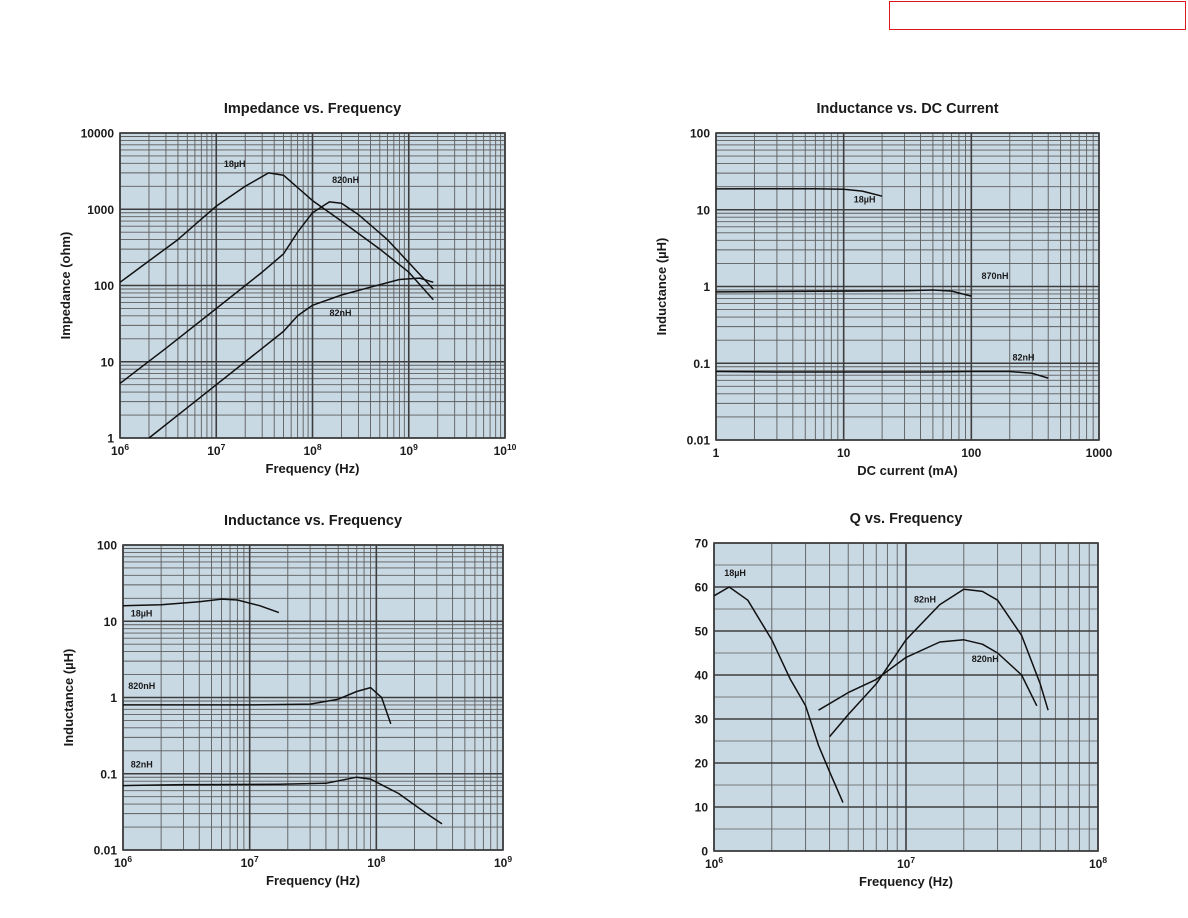  What do you see at coordinates (907, 109) in the screenshot?
I see `chart-title: Inductance vs. DC Current` at bounding box center [907, 109].